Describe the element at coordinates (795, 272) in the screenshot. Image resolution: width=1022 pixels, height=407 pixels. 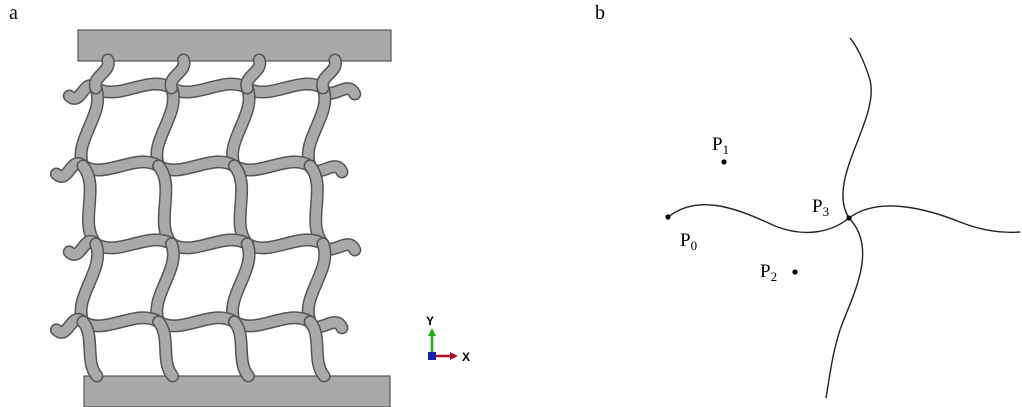
I see `point-p2-dot` at that location.